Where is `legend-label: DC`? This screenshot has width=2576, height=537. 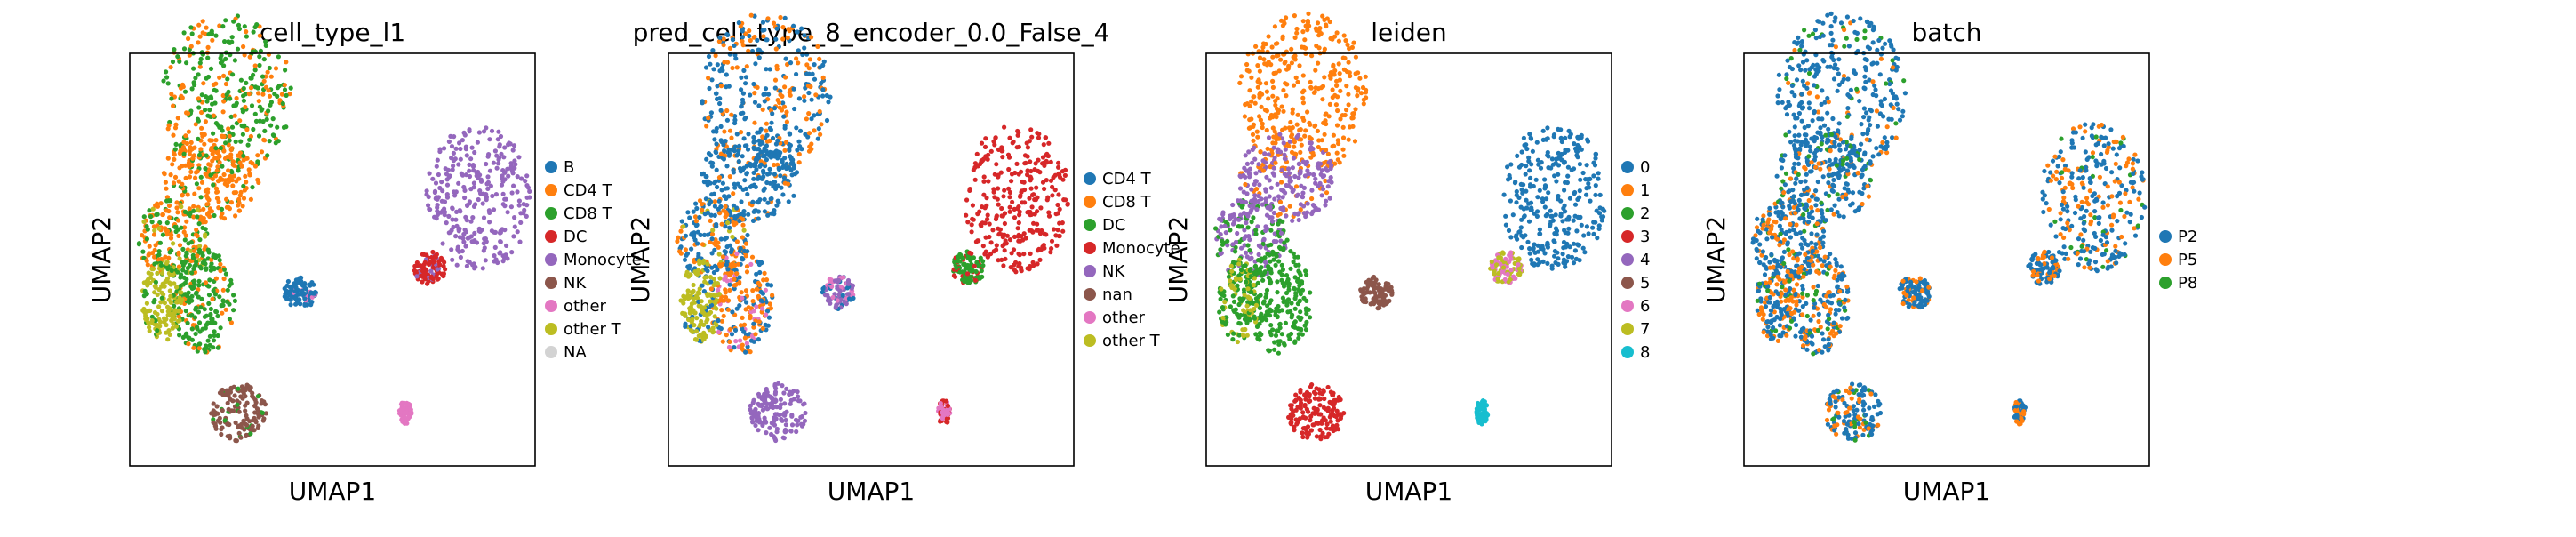
legend-label: DC is located at coordinates (575, 237).